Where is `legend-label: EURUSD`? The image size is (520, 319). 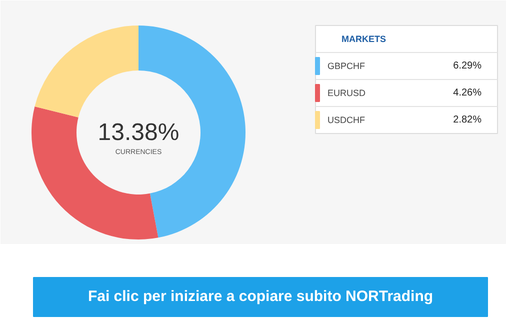 legend-label: EURUSD is located at coordinates (347, 93).